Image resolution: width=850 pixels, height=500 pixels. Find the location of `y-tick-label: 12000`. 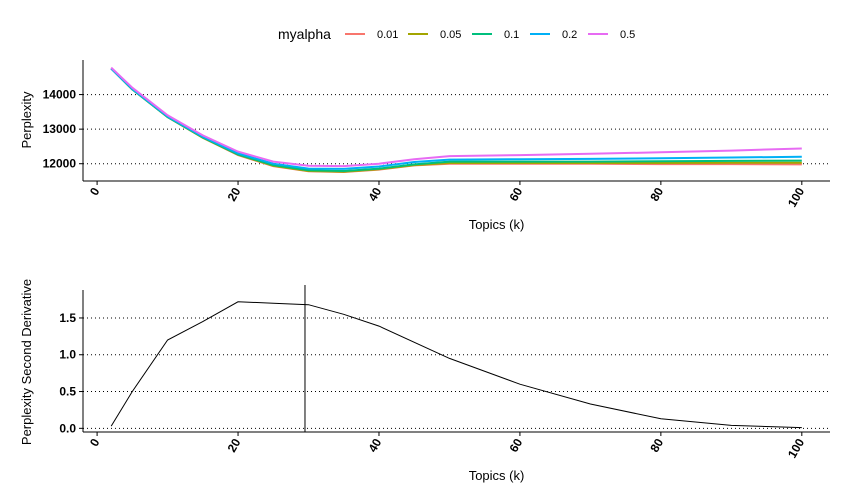

y-tick-label: 12000 is located at coordinates (60, 164).